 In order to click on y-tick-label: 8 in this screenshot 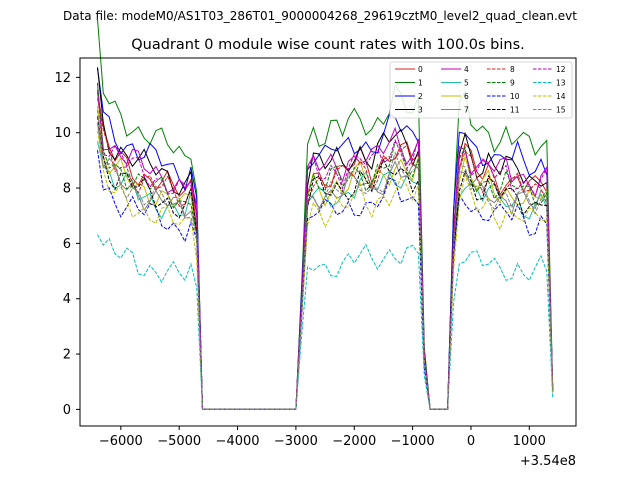, I will do `click(67, 189)`.